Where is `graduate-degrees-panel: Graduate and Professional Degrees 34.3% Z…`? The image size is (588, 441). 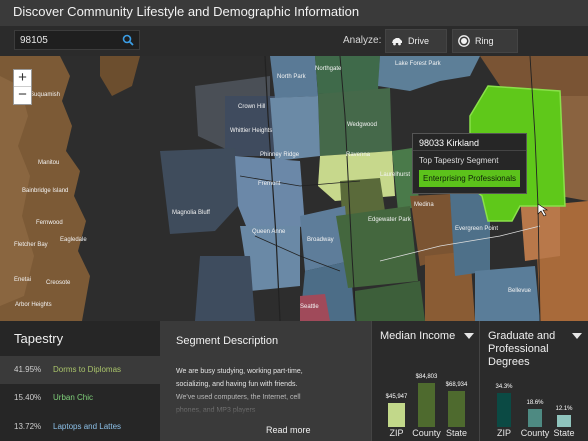 graduate-degrees-panel: Graduate and Professional Degrees 34.3% Z… is located at coordinates (533, 381).